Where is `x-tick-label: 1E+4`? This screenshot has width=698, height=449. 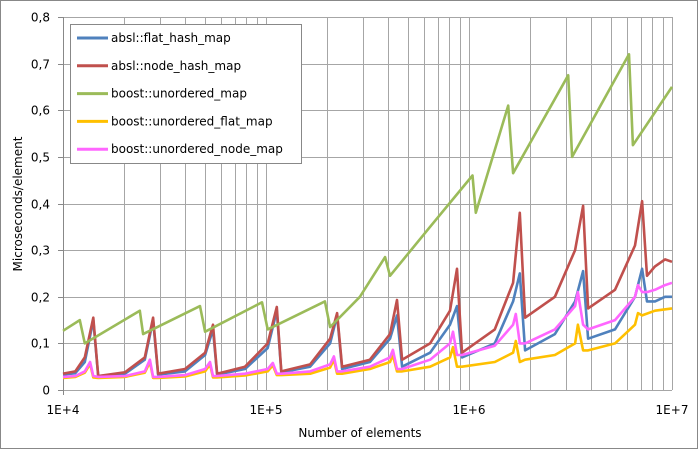 x-tick-label: 1E+4 is located at coordinates (63, 410).